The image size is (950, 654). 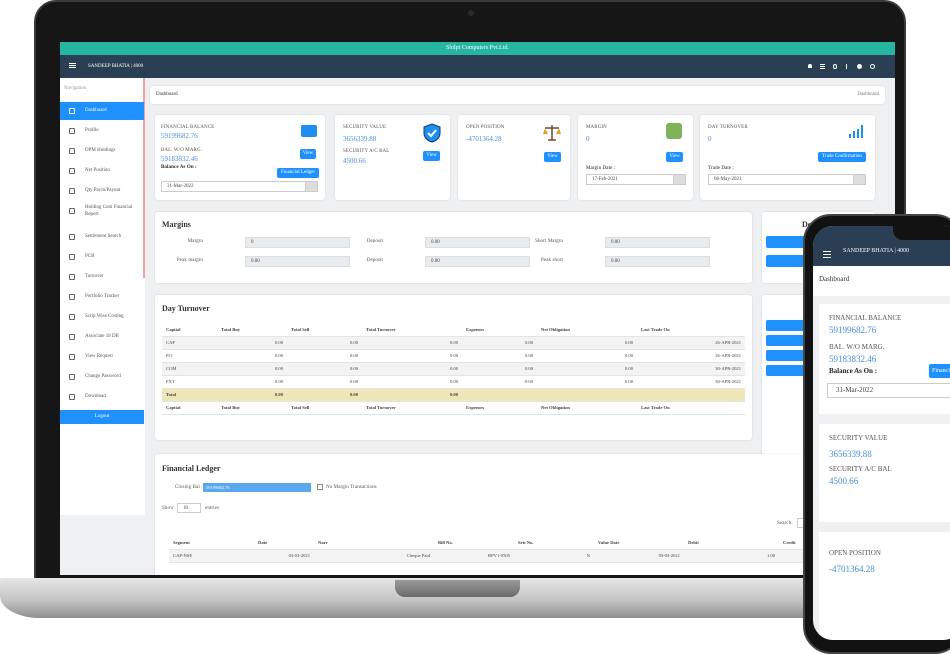 I want to click on info-icon, so click(x=846, y=66).